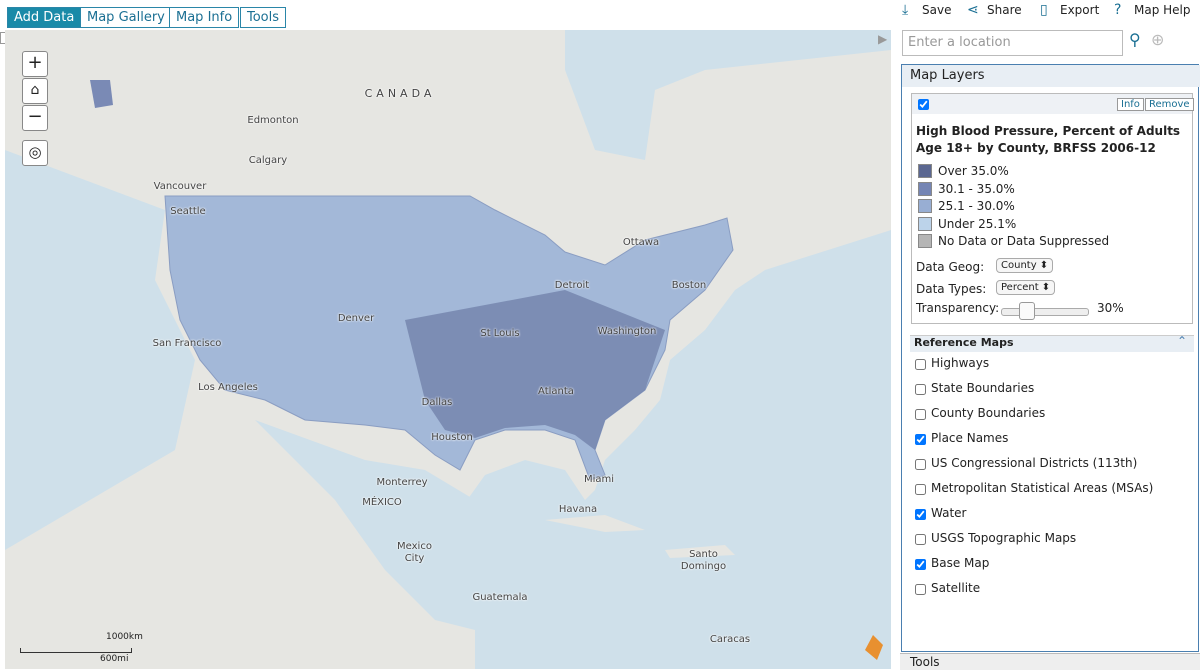 The height and width of the screenshot is (670, 1200). I want to click on legend-label: 30.1 - 35.0%, so click(976, 188).